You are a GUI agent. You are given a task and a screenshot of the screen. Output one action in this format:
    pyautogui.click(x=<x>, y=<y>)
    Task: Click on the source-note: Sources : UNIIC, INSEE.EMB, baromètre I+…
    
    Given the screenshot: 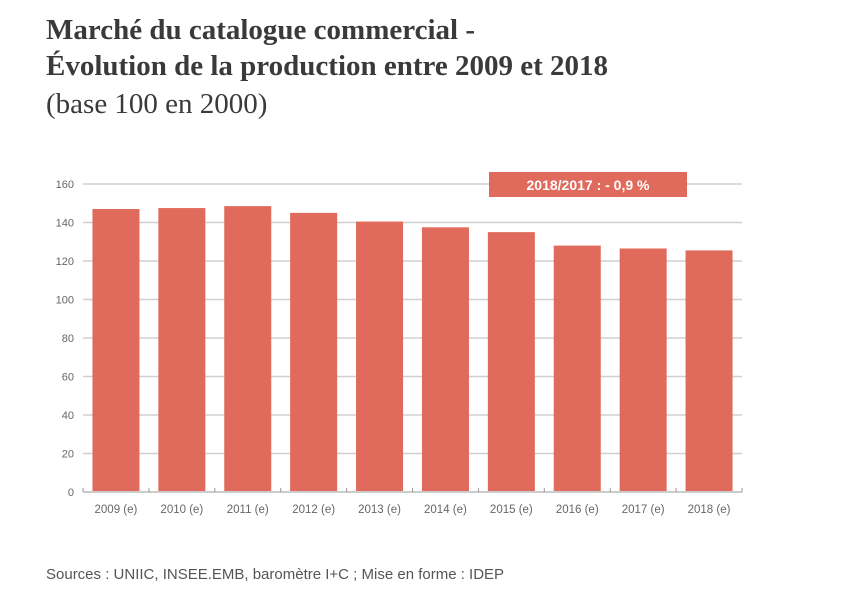 What is the action you would take?
    pyautogui.click(x=275, y=574)
    